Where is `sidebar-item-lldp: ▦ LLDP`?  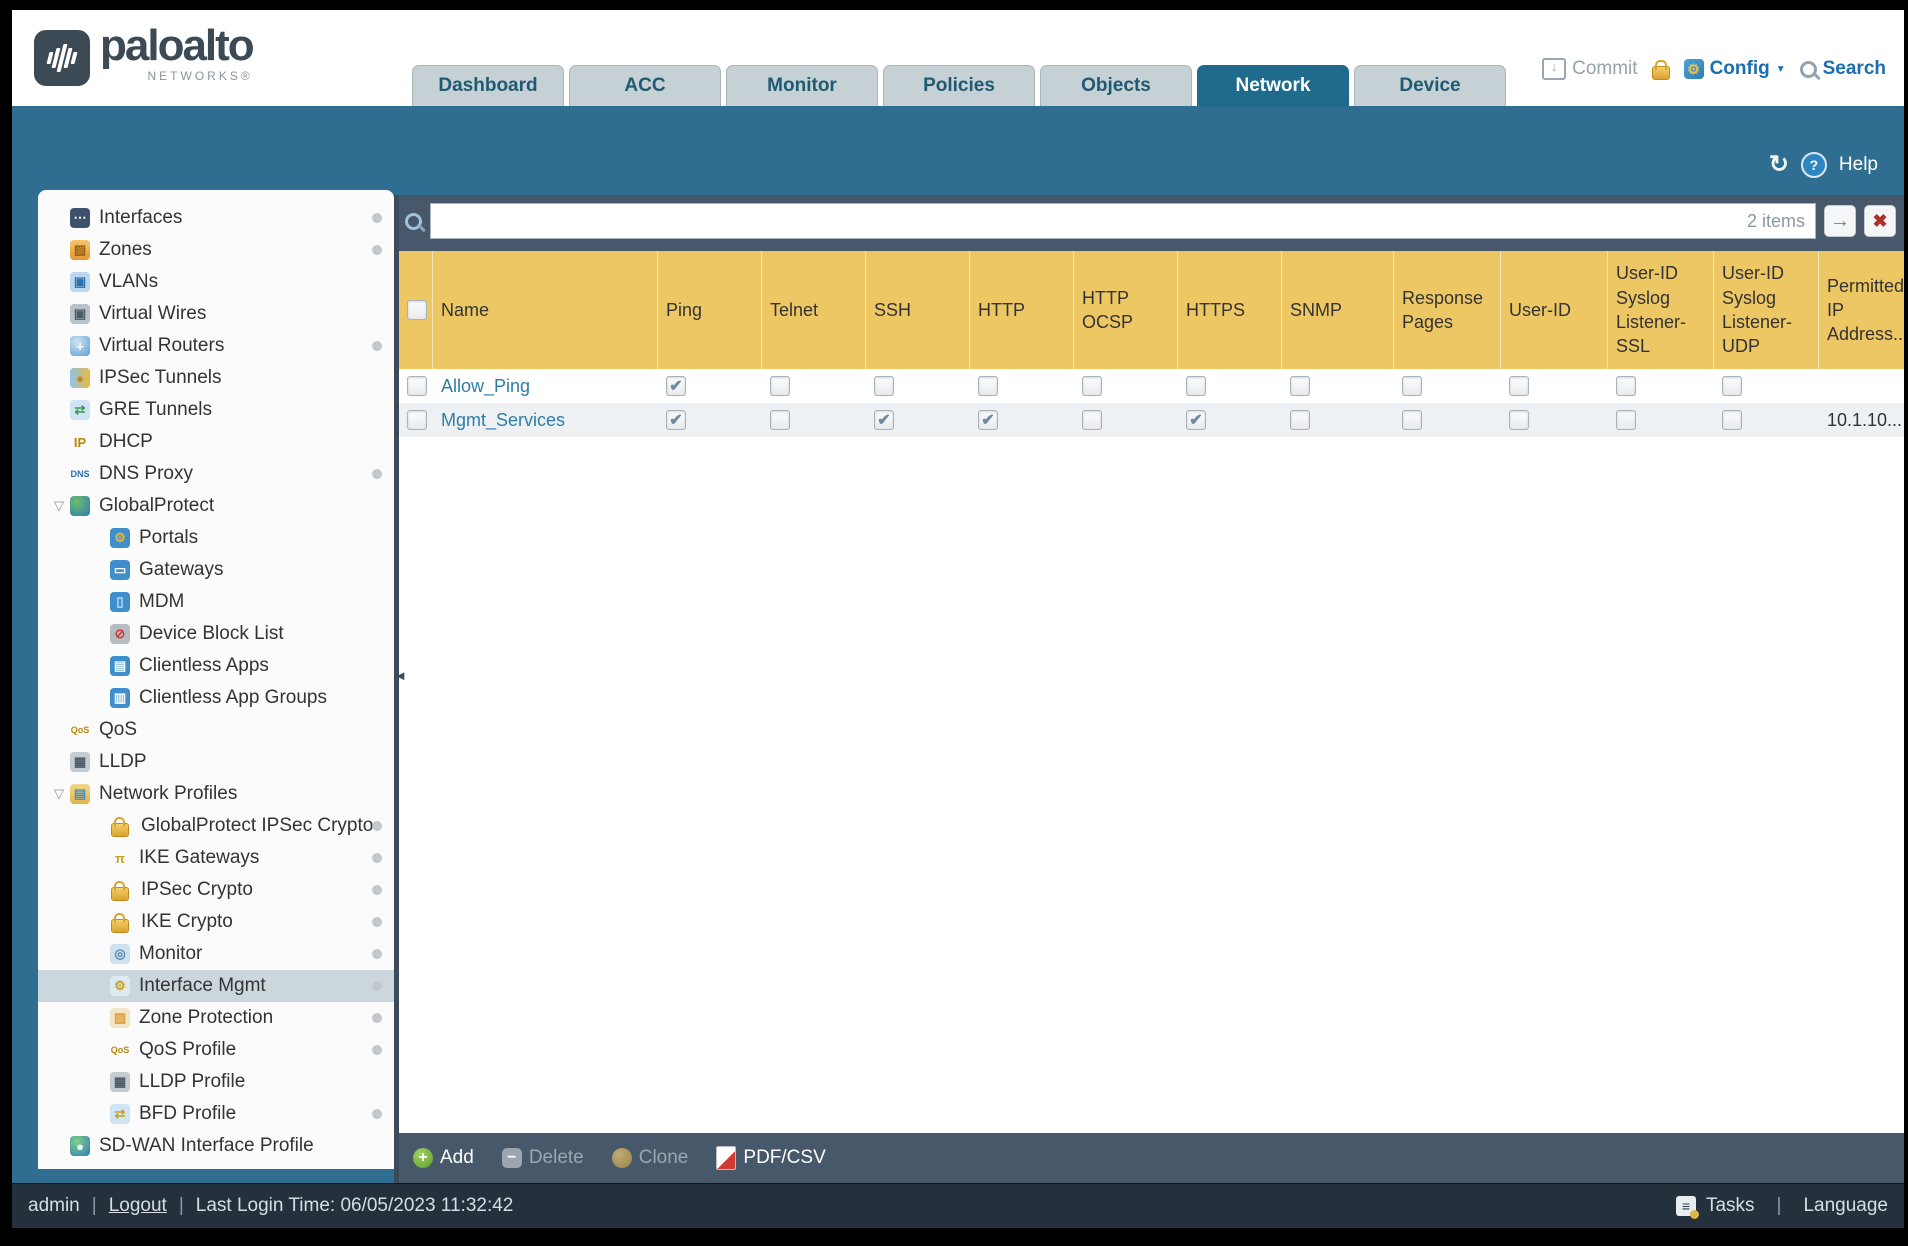
sidebar-item-lldp: ▦ LLDP is located at coordinates (216, 762).